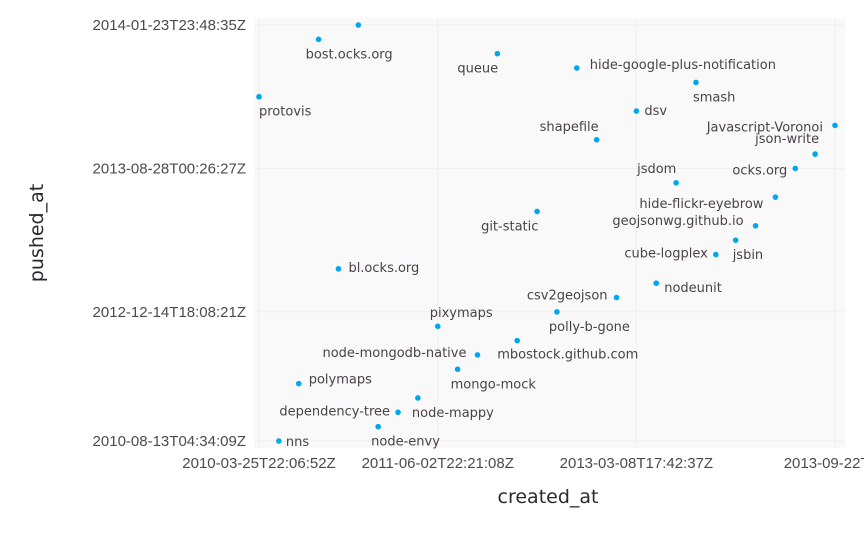 The width and height of the screenshot is (864, 534). Describe the element at coordinates (567, 355) in the screenshot. I see `point-label: mbostock.github.com` at that location.